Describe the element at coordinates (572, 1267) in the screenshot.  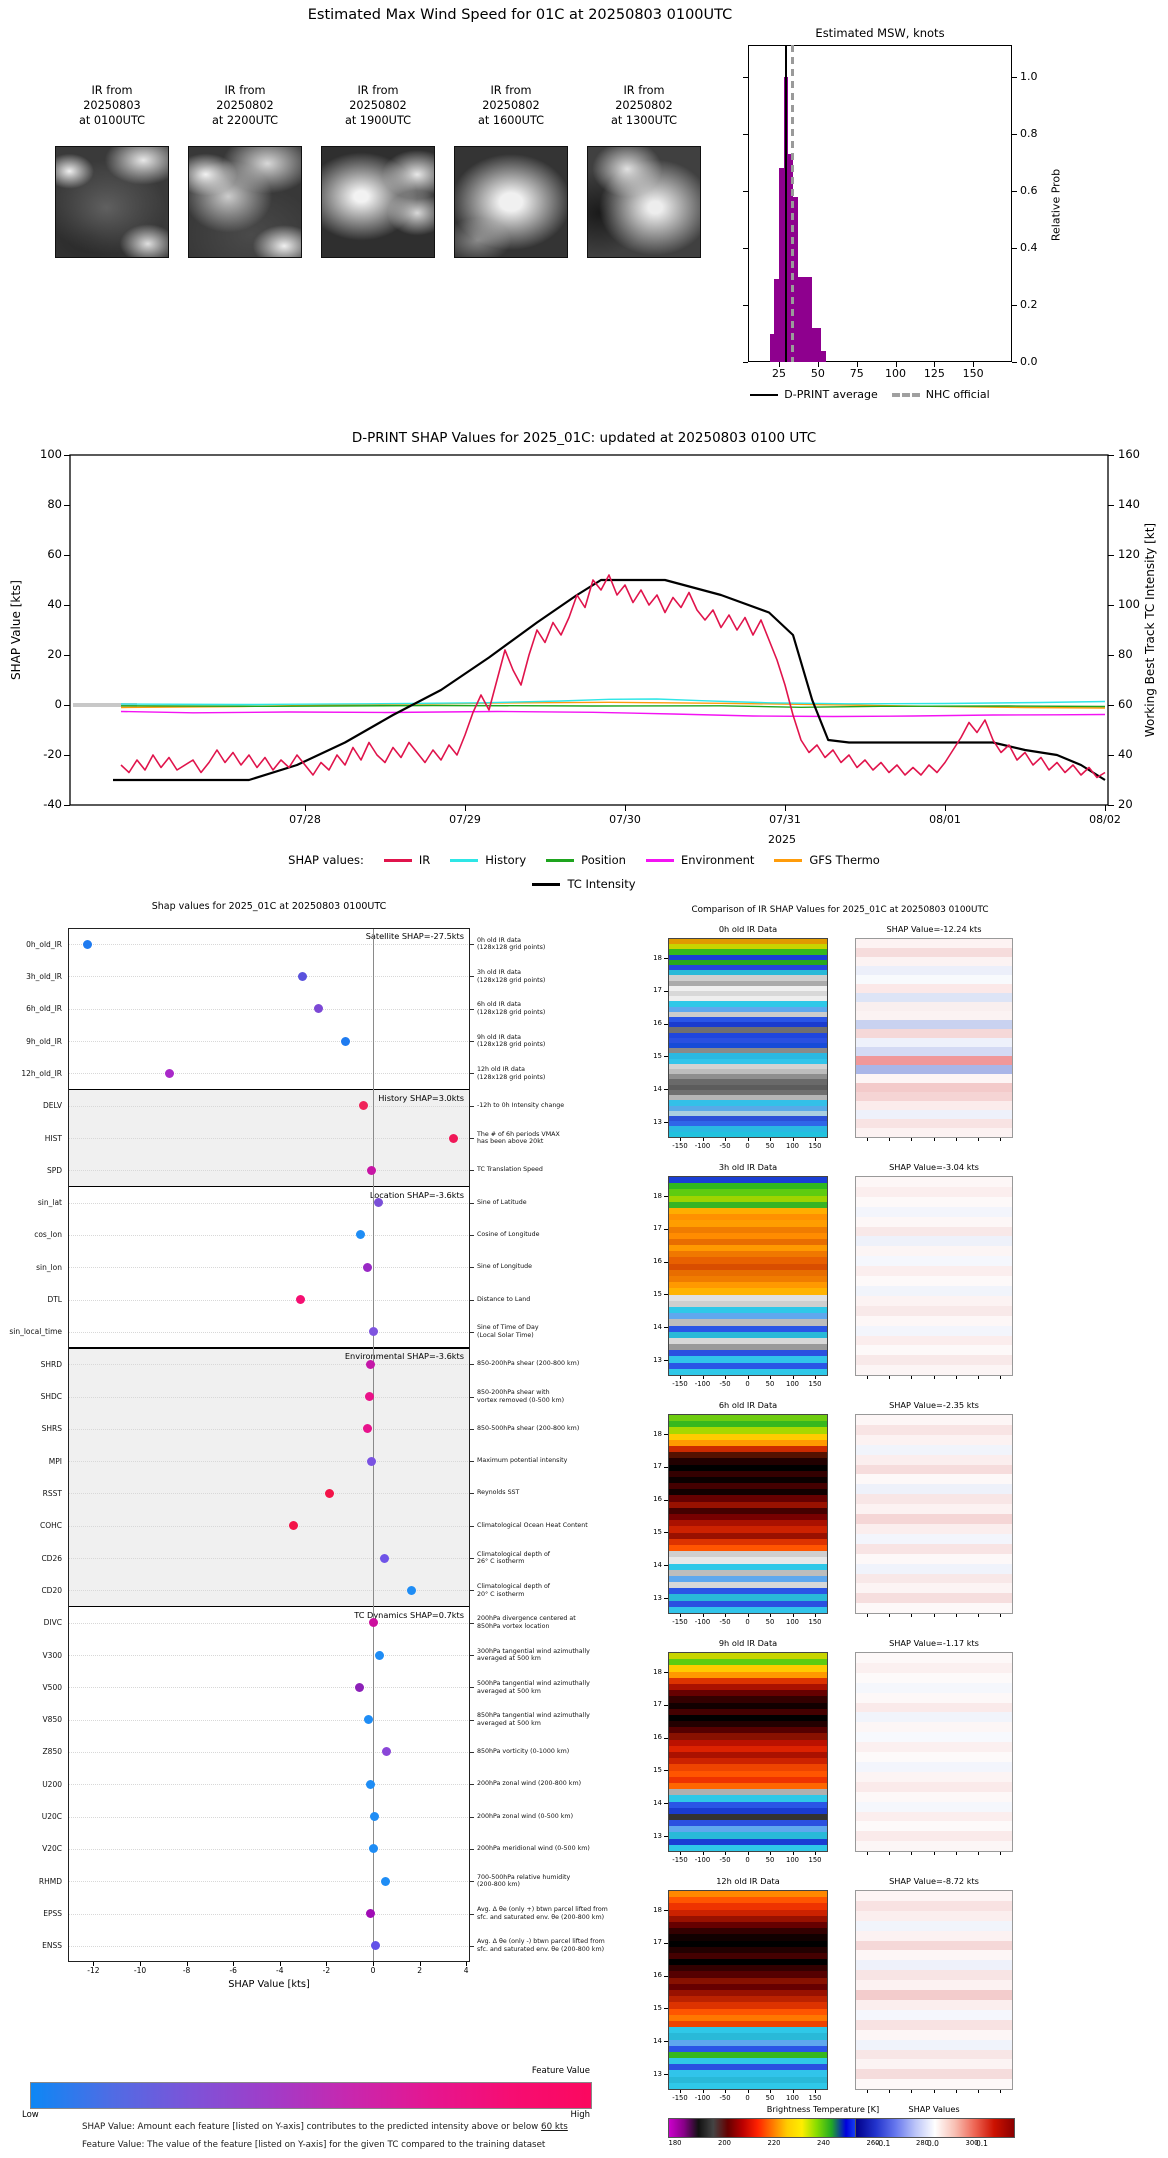
I see `feature-description: Sine of Longitude` at that location.